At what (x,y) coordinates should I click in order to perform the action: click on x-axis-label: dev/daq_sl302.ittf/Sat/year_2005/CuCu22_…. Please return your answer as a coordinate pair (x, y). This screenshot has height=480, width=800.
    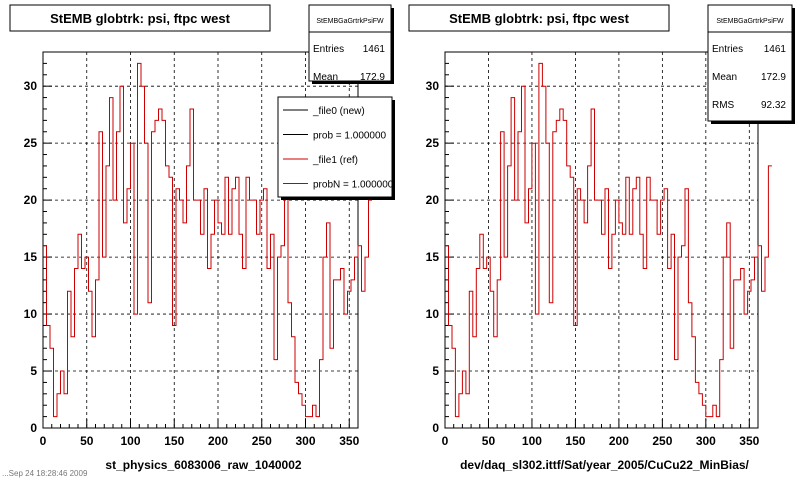
    Looking at the image, I should click on (604, 465).